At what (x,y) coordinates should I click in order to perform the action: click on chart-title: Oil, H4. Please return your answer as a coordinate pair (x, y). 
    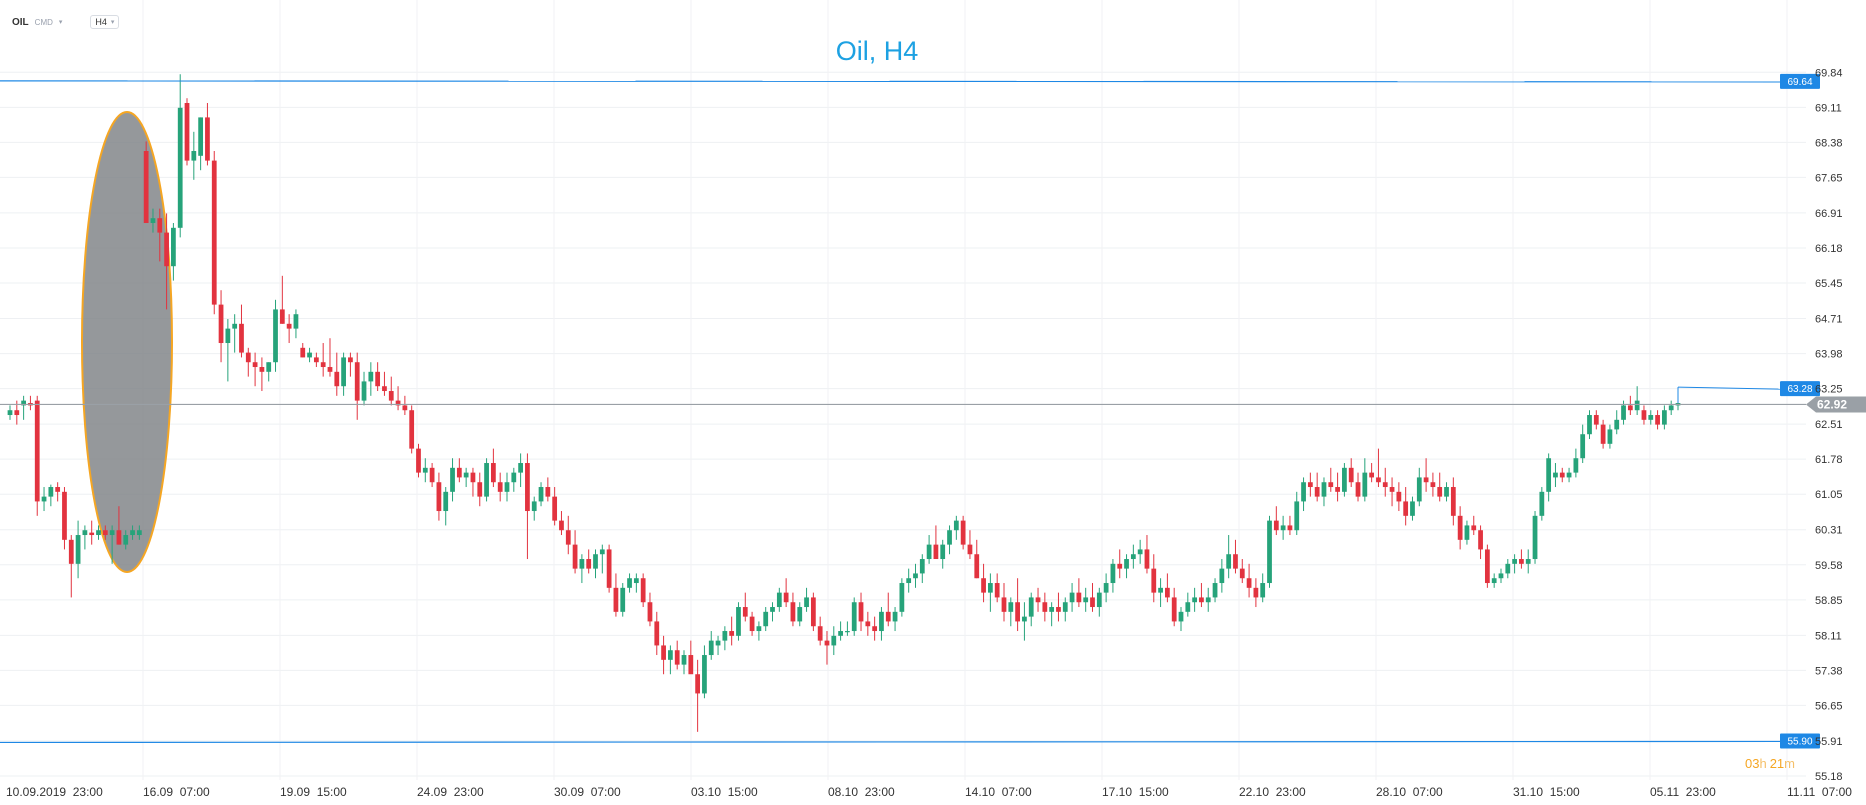
    Looking at the image, I should click on (877, 51).